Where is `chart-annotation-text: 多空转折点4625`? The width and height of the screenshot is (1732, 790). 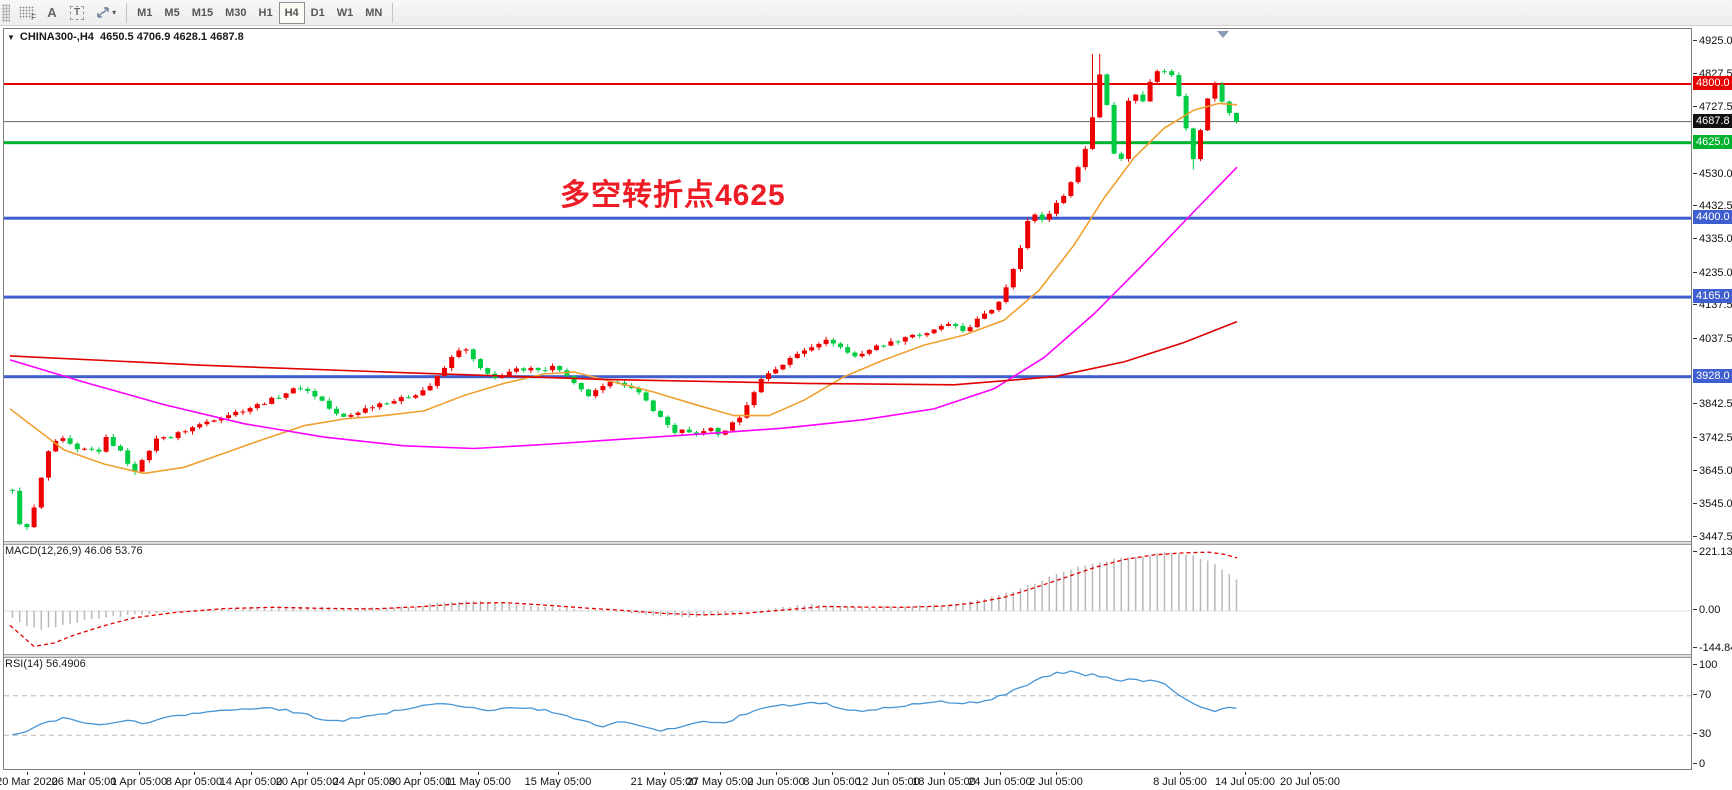 chart-annotation-text: 多空转折点4625 is located at coordinates (673, 195).